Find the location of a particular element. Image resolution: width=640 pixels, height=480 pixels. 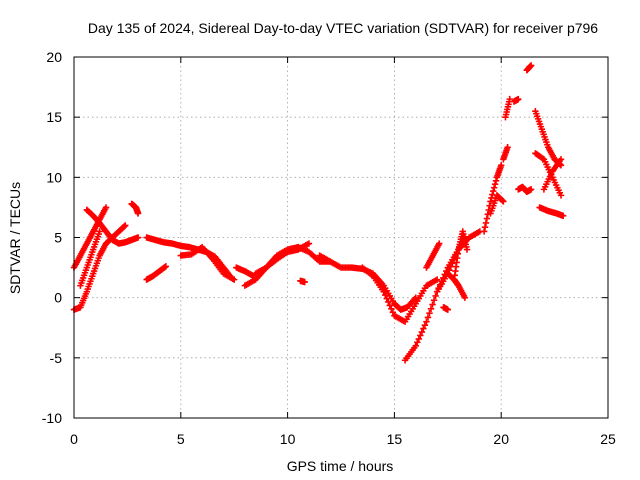

x-tick-label: 20 is located at coordinates (501, 439).